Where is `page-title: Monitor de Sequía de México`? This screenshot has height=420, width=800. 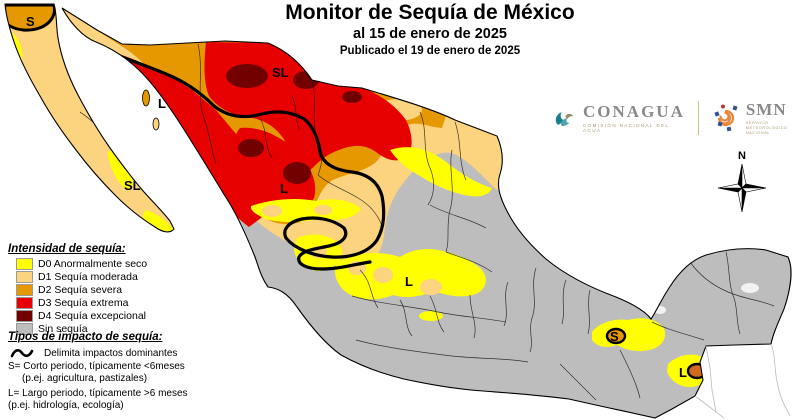
page-title: Monitor de Sequía de México is located at coordinates (430, 12).